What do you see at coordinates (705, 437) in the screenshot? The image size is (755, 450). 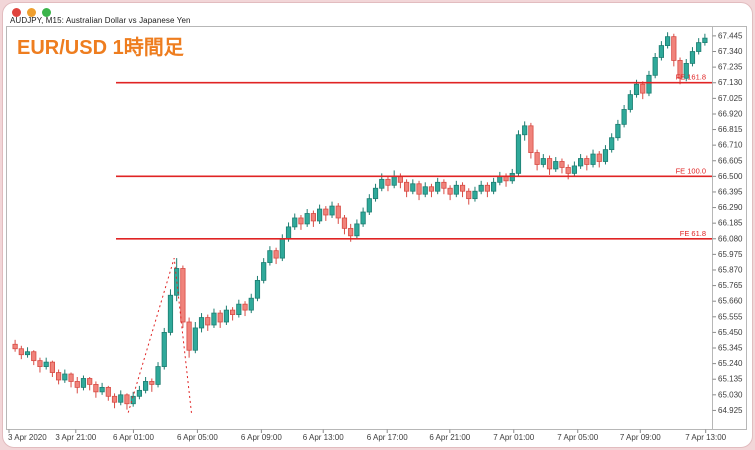 I see `svg-text: 7 Apr 13:00` at bounding box center [705, 437].